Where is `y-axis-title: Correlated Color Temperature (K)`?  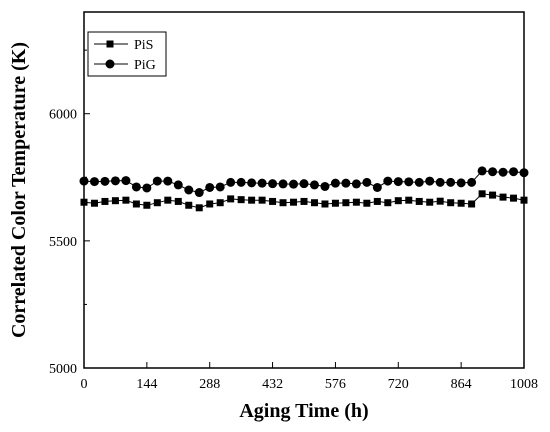 y-axis-title: Correlated Color Temperature (K) is located at coordinates (19, 190).